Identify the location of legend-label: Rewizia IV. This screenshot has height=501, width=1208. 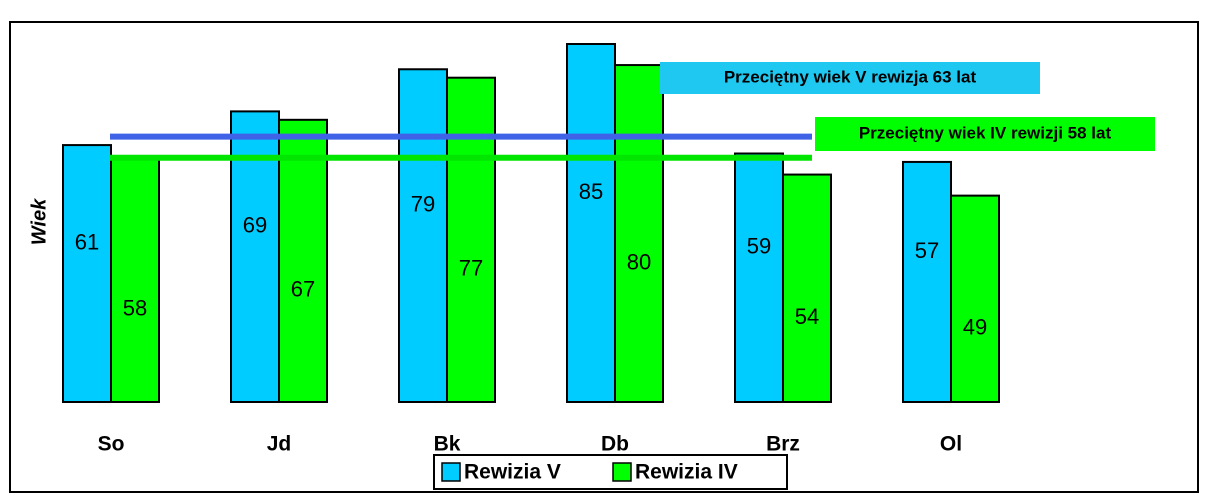
(686, 472).